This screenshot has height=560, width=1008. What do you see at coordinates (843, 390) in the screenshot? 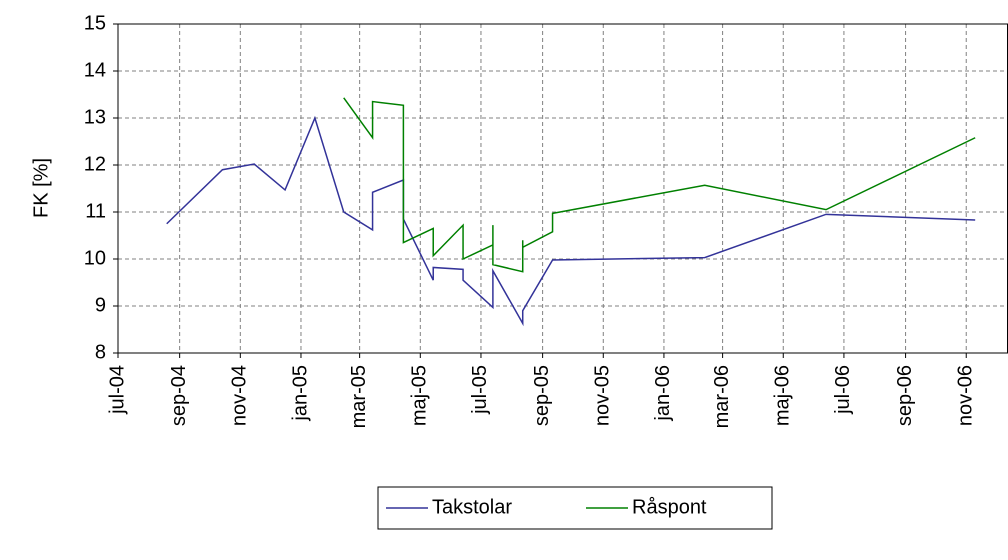
I see `x-tick-label: jul-06` at bounding box center [843, 390].